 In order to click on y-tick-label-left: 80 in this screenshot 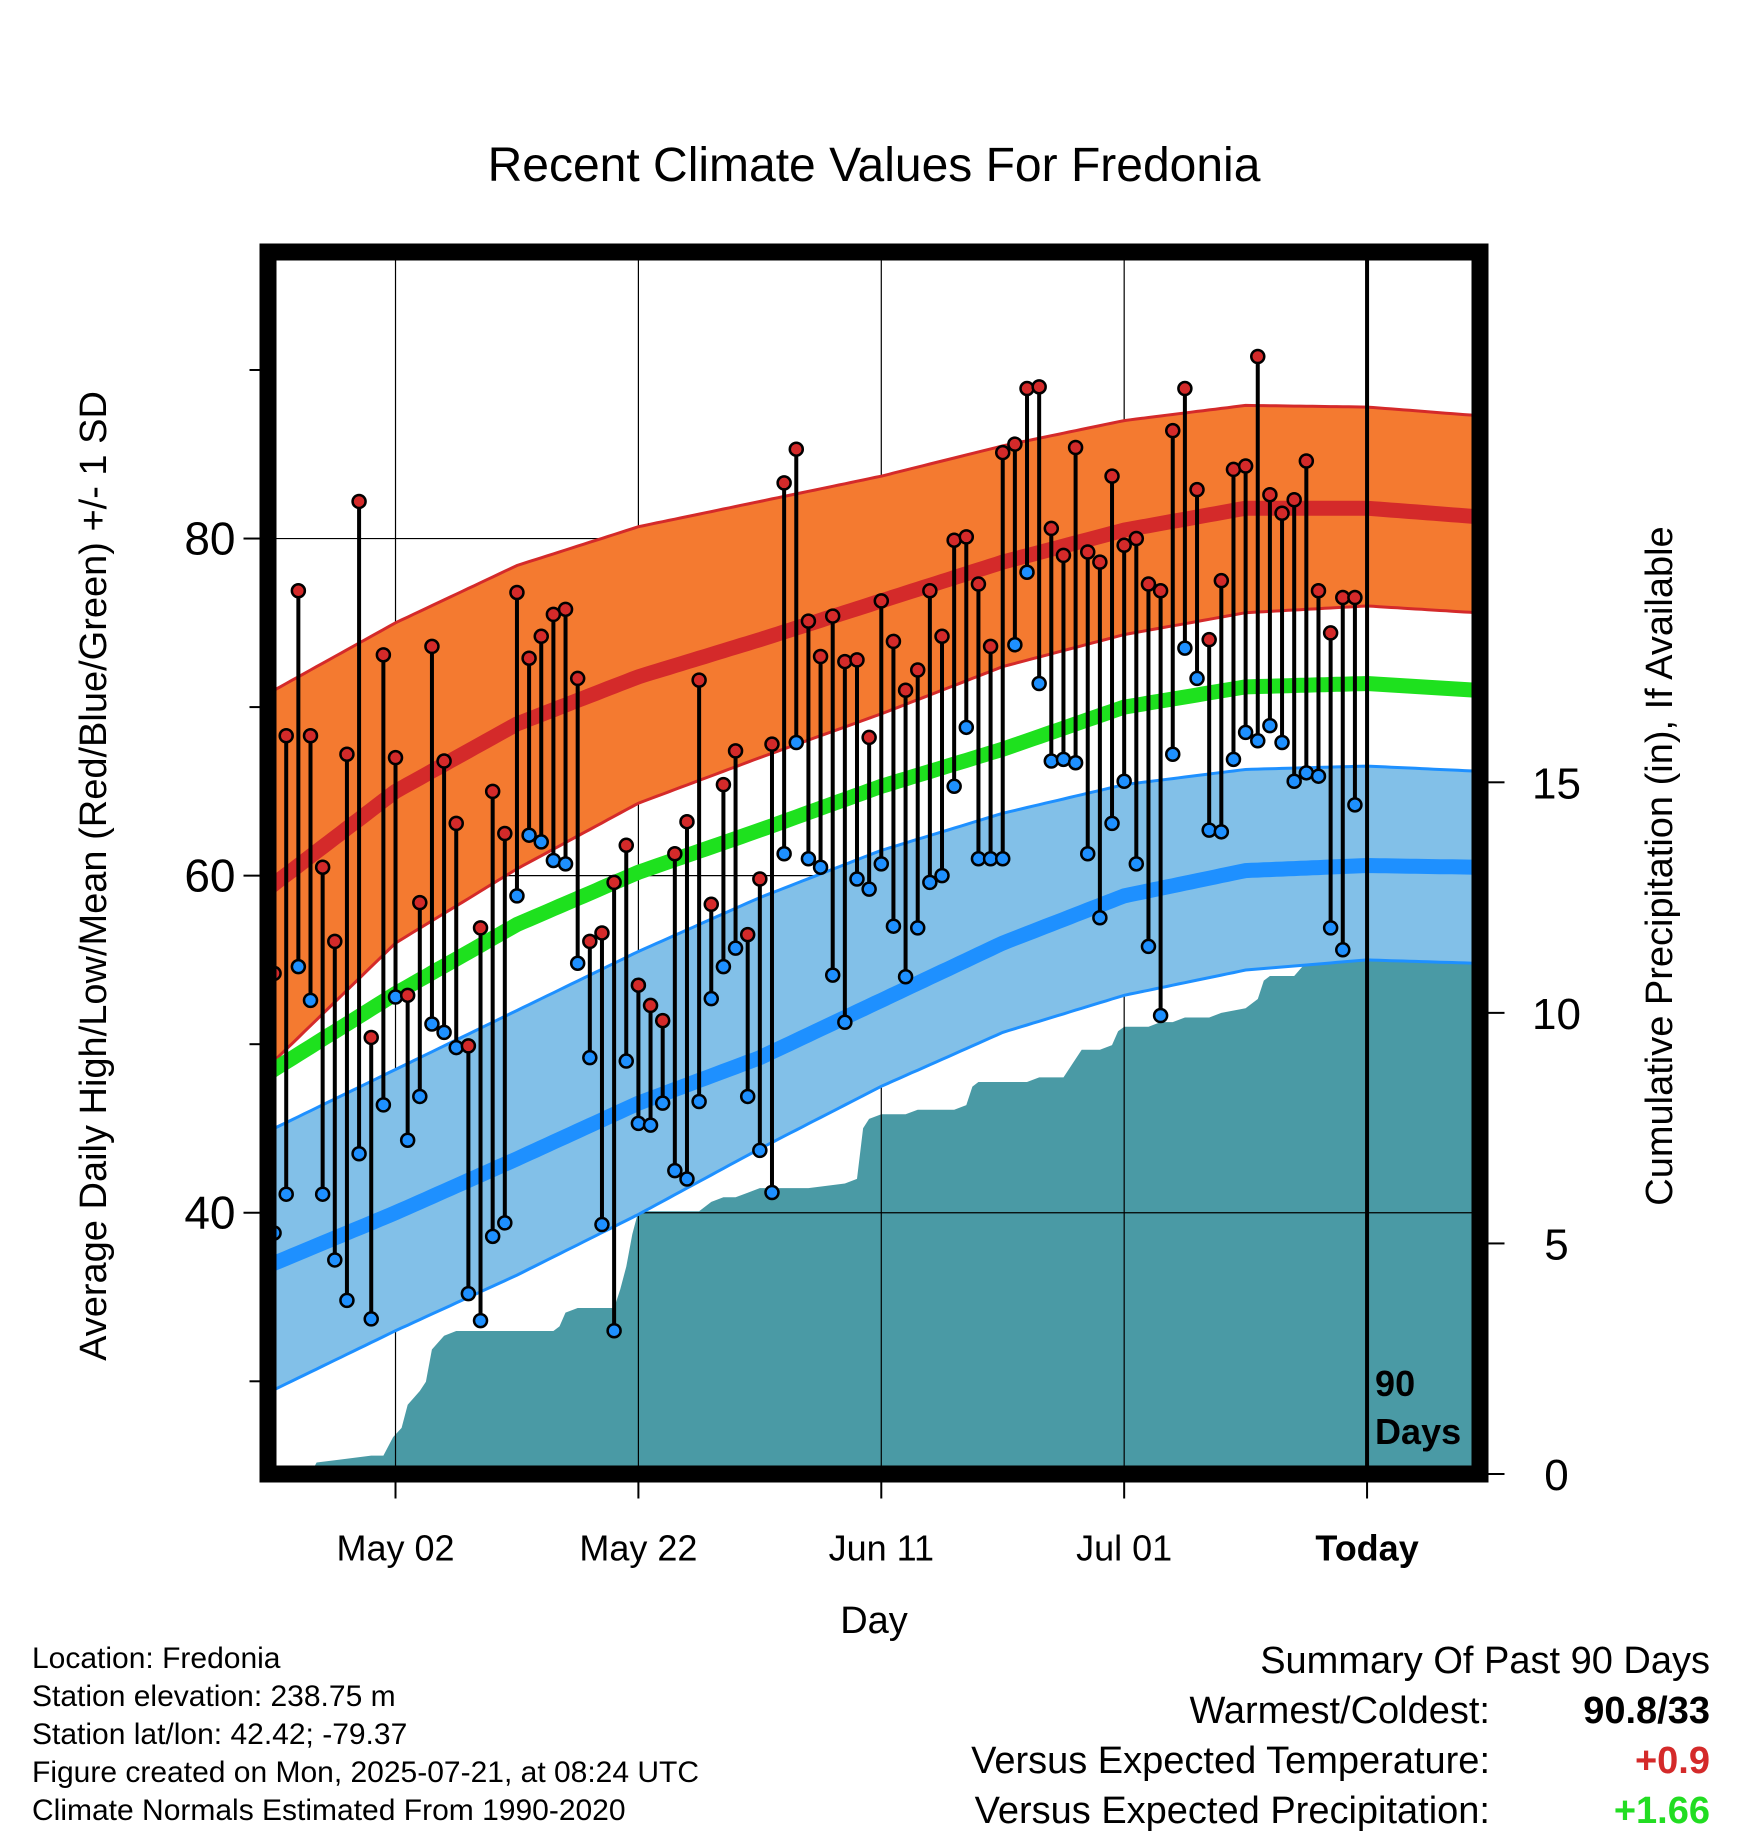, I will do `click(209, 539)`.